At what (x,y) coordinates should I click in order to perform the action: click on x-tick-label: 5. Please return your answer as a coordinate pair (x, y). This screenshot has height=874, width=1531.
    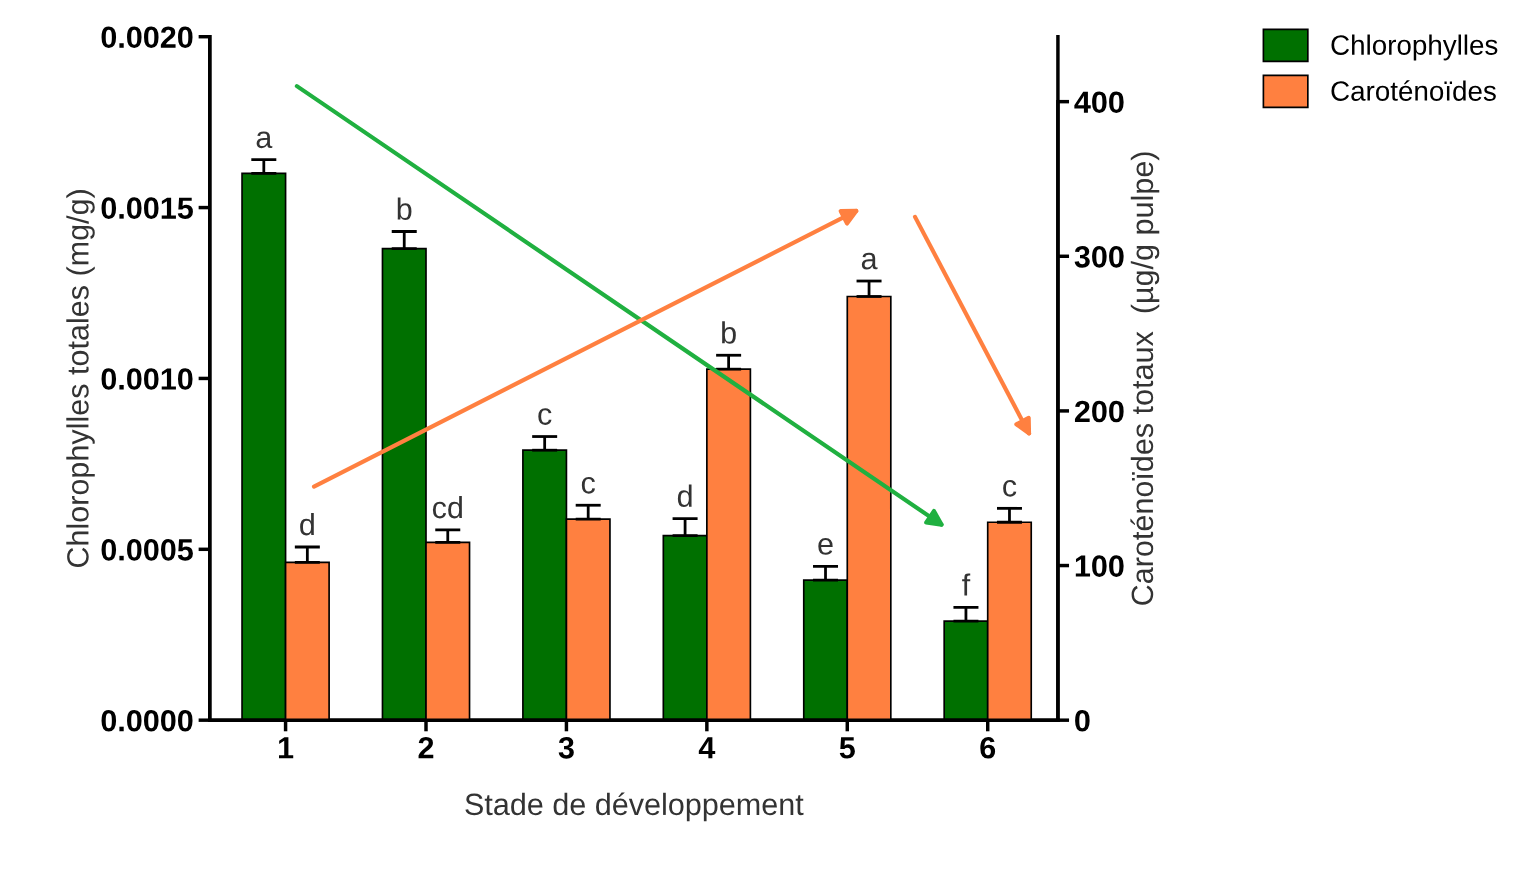
    Looking at the image, I should click on (847, 748).